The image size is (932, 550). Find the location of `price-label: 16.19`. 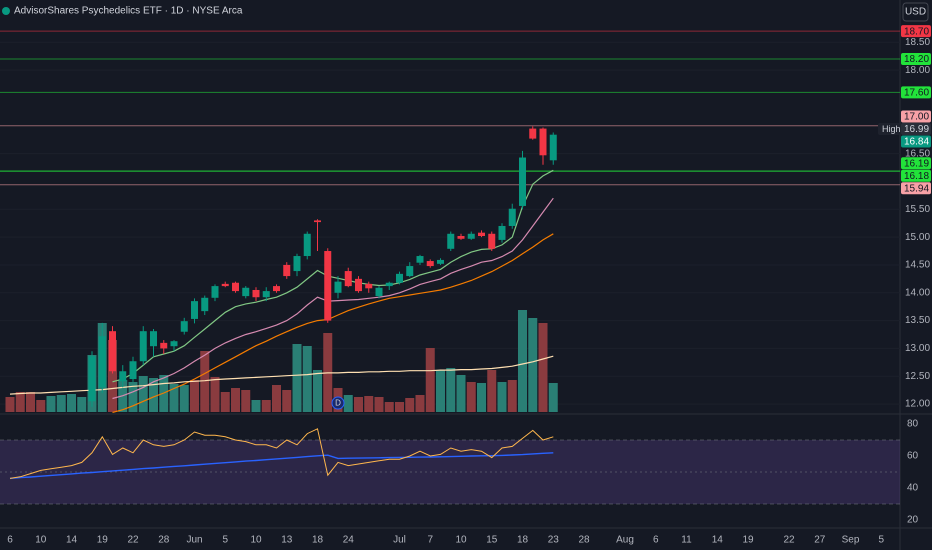

price-label: 16.19 is located at coordinates (916, 163).